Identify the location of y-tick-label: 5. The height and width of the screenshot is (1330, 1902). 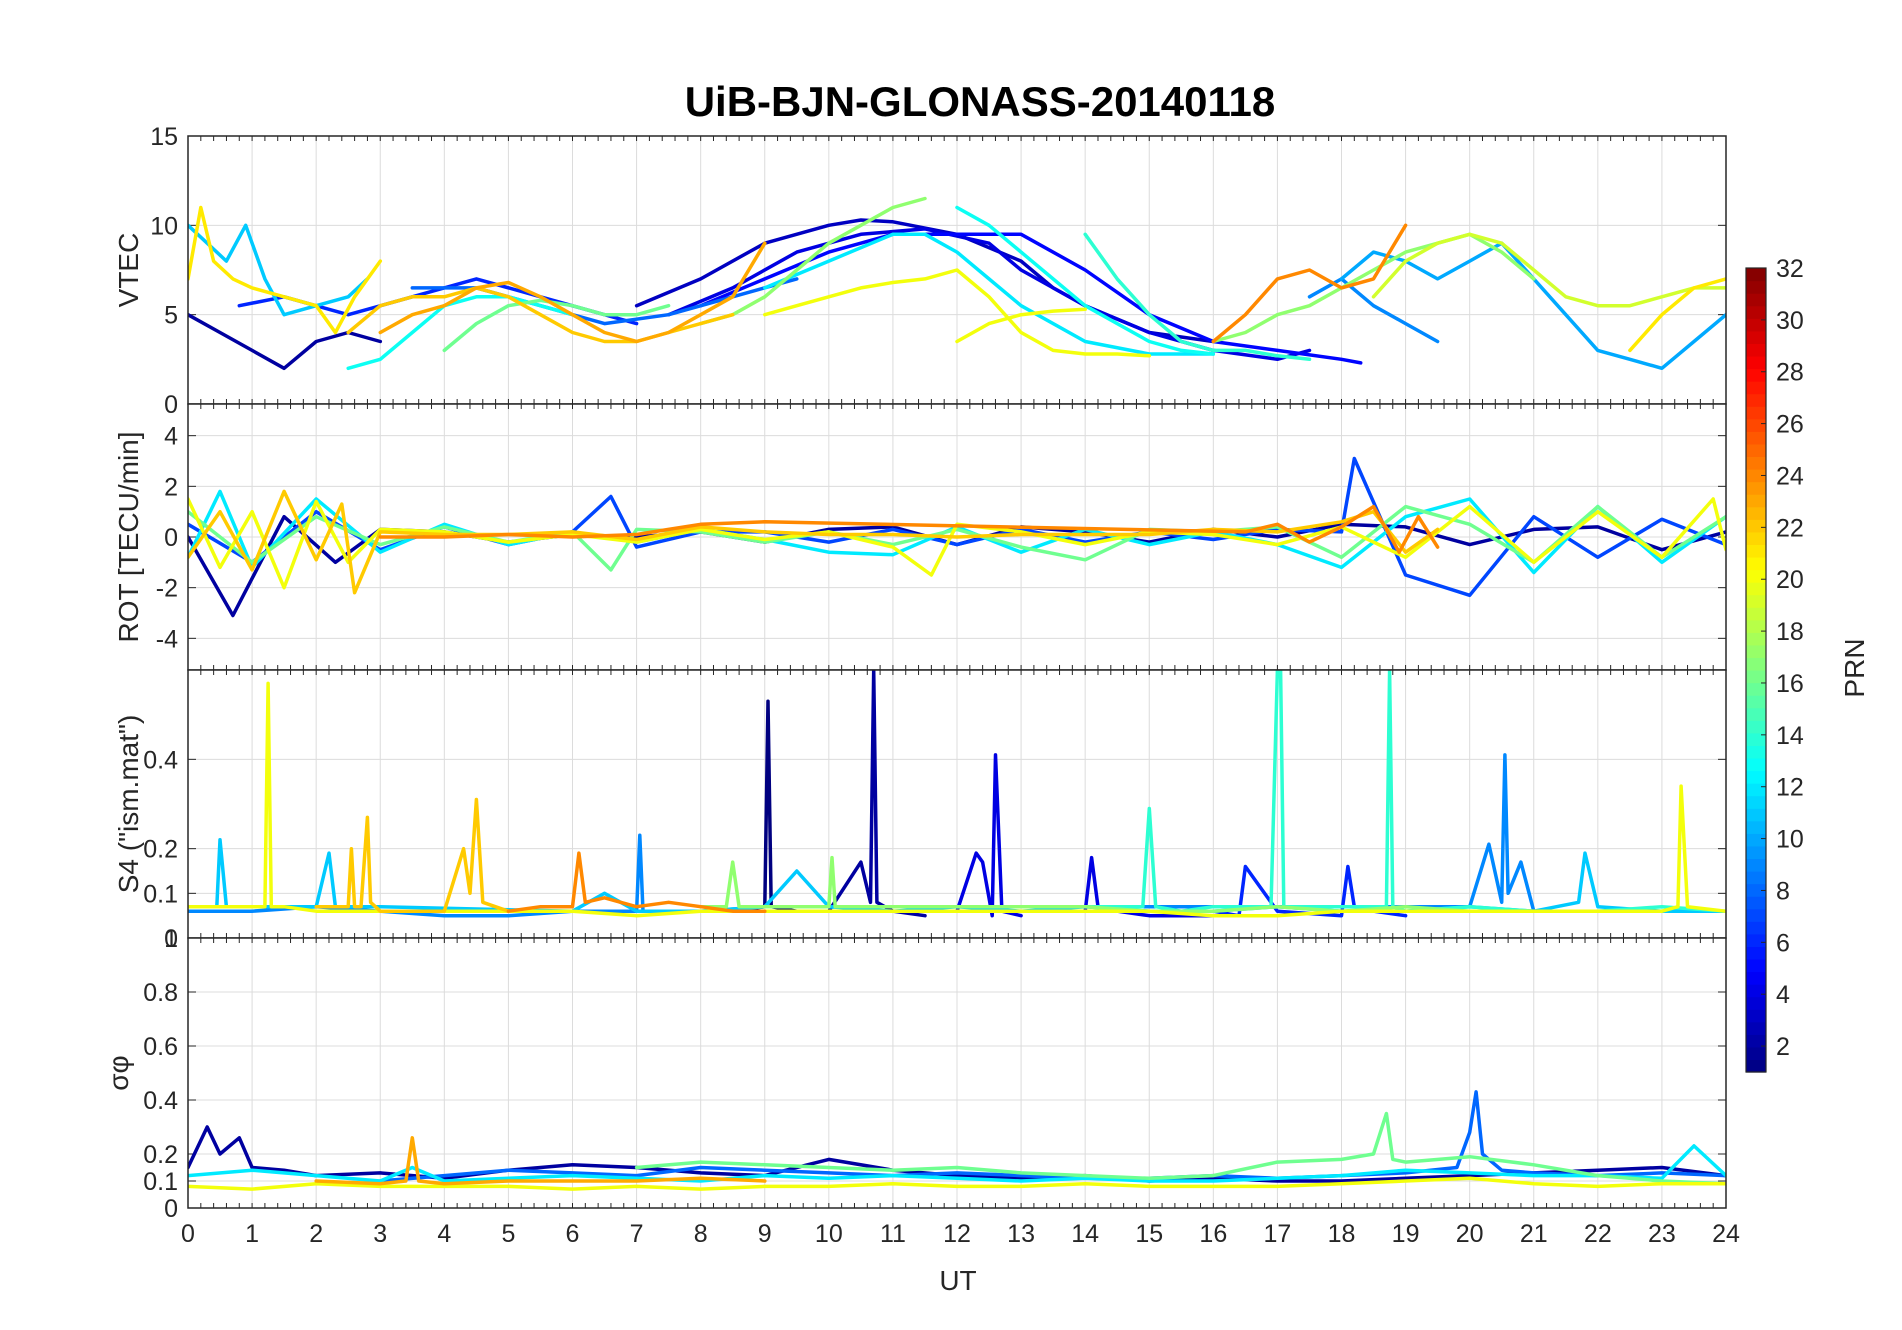
(171, 316).